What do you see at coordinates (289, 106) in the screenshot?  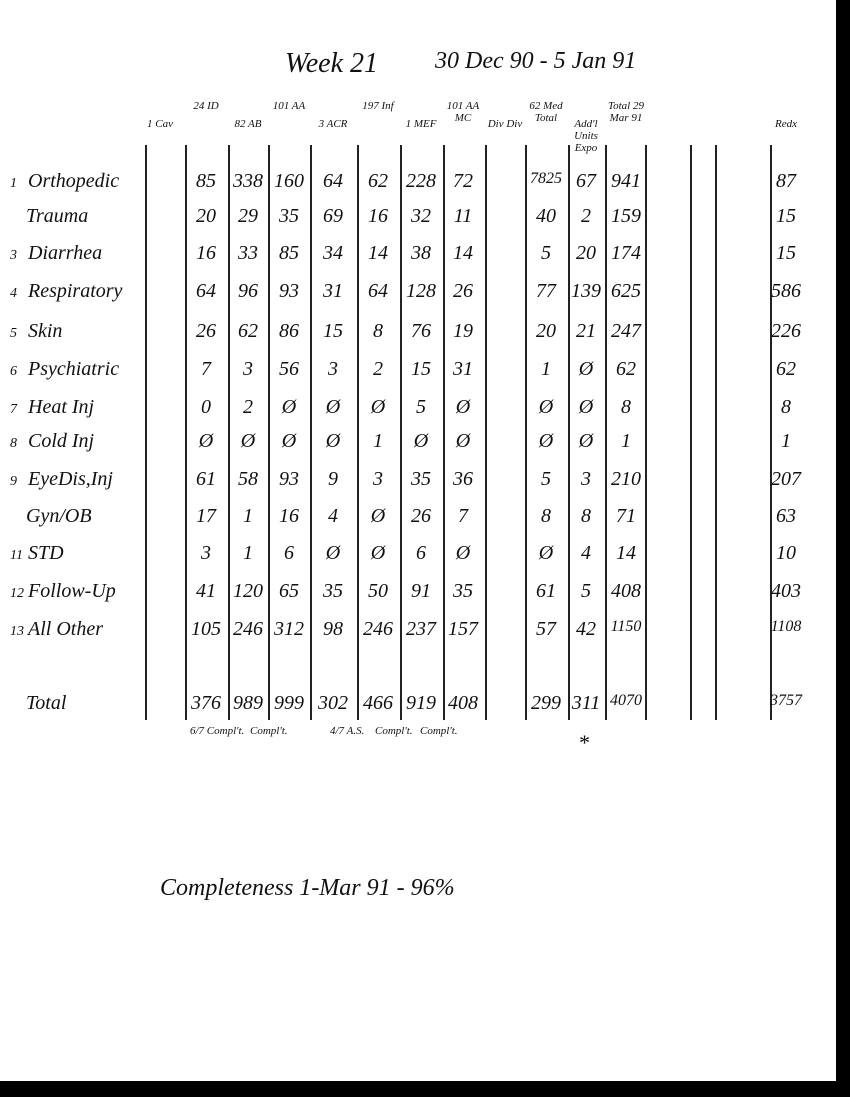 I see `column-header: 101 AA` at bounding box center [289, 106].